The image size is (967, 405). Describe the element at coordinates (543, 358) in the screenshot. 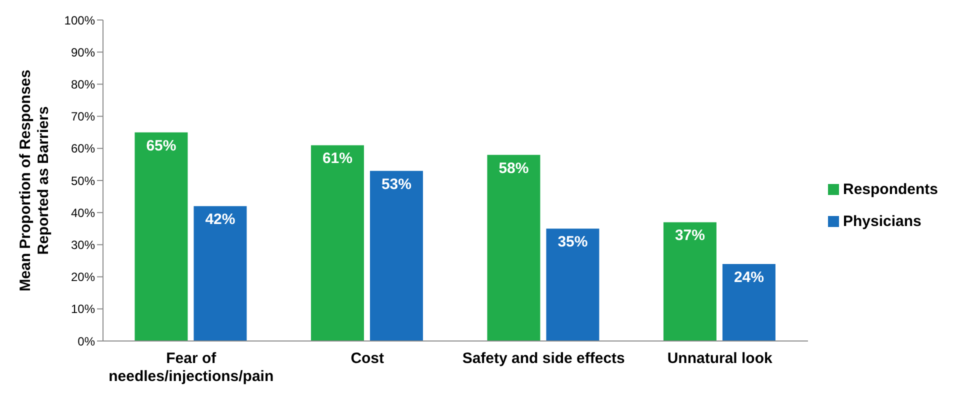

I see `x-tick-label: Safety and side effects` at that location.